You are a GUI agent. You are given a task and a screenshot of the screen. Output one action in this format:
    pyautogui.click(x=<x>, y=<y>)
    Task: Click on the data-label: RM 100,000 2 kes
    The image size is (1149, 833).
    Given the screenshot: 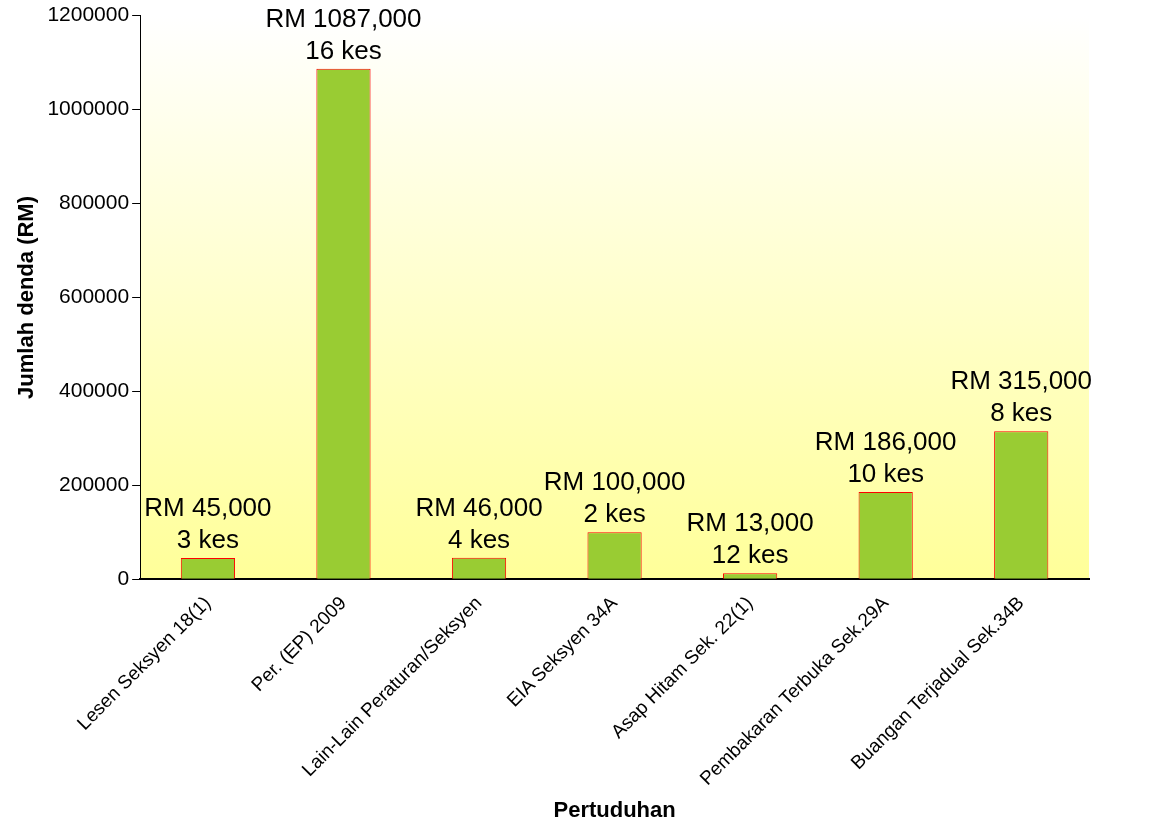 What is the action you would take?
    pyautogui.click(x=614, y=497)
    